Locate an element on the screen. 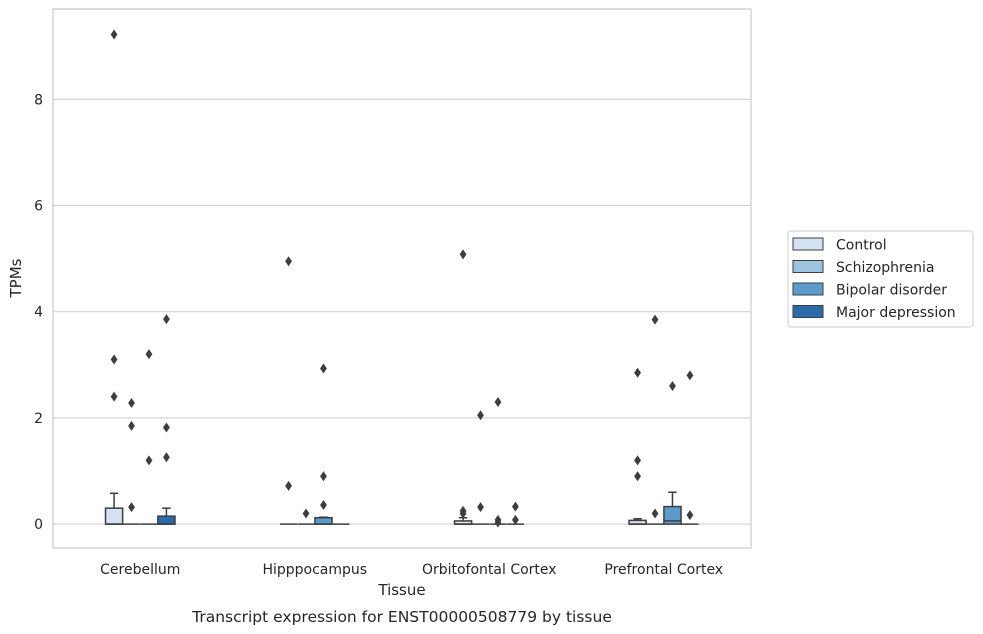 The height and width of the screenshot is (634, 983). x-tick-label: Hipppocampus is located at coordinates (314, 570).